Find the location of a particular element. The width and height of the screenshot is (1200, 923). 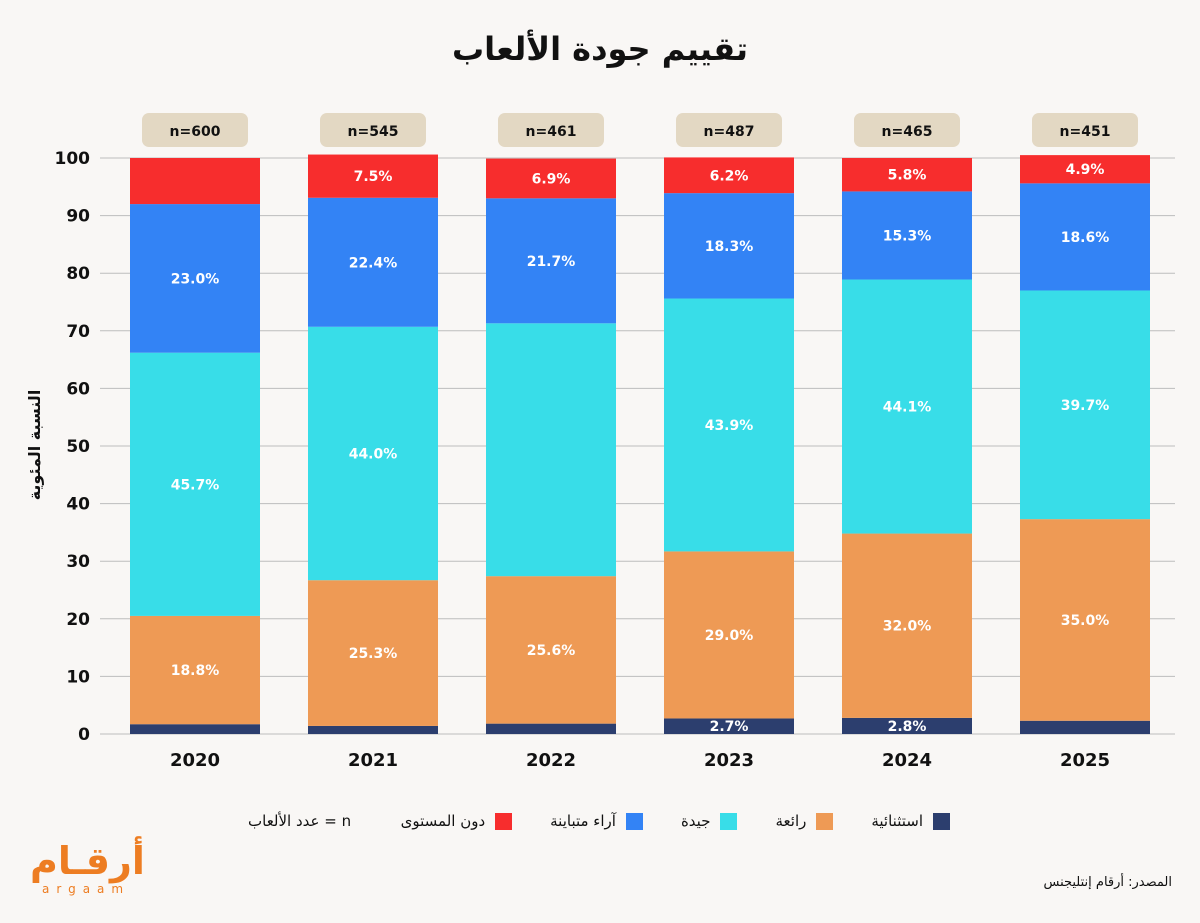

data-label: 6.2% is located at coordinates (729, 176).